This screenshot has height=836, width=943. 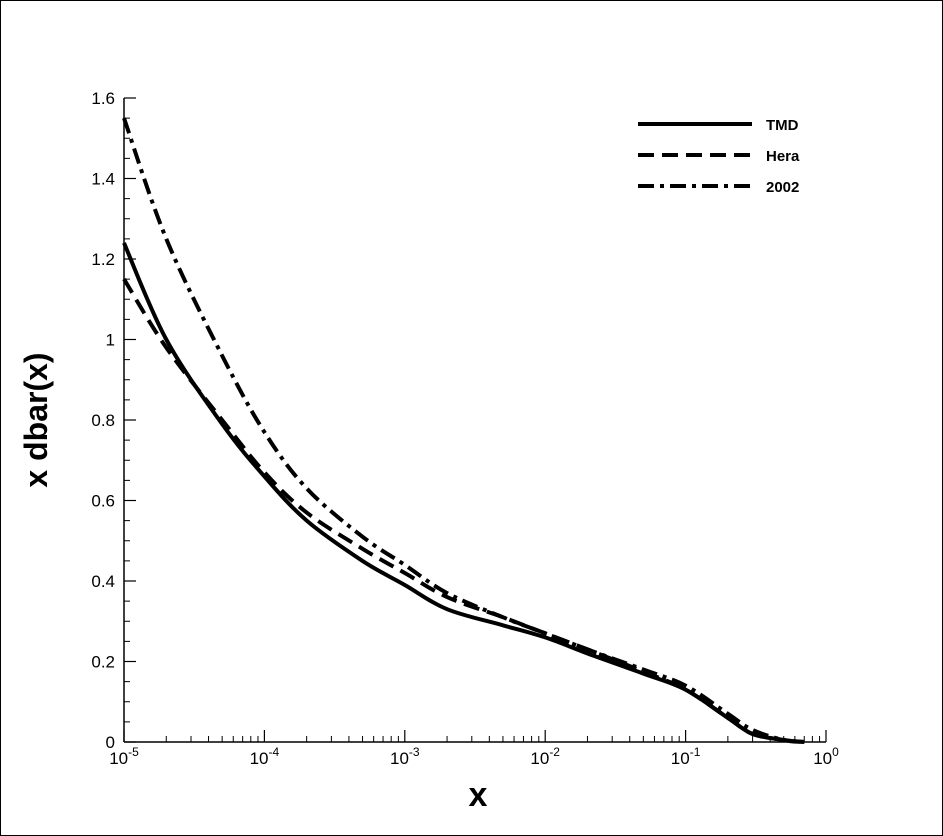 What do you see at coordinates (103, 179) in the screenshot?
I see `y-tick-label: 1.4` at bounding box center [103, 179].